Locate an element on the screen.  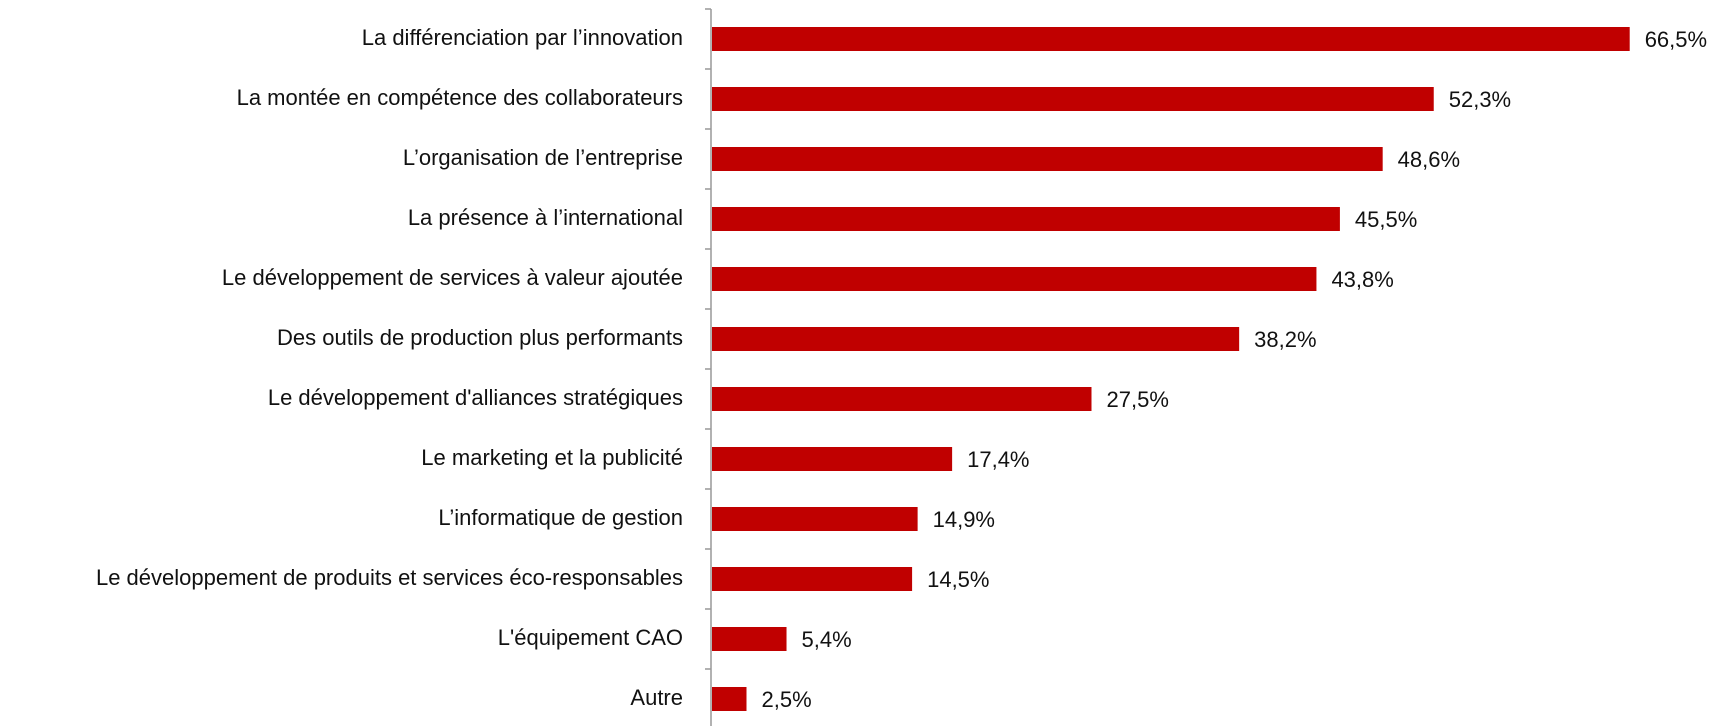
data-label: 52,3% is located at coordinates (1480, 99).